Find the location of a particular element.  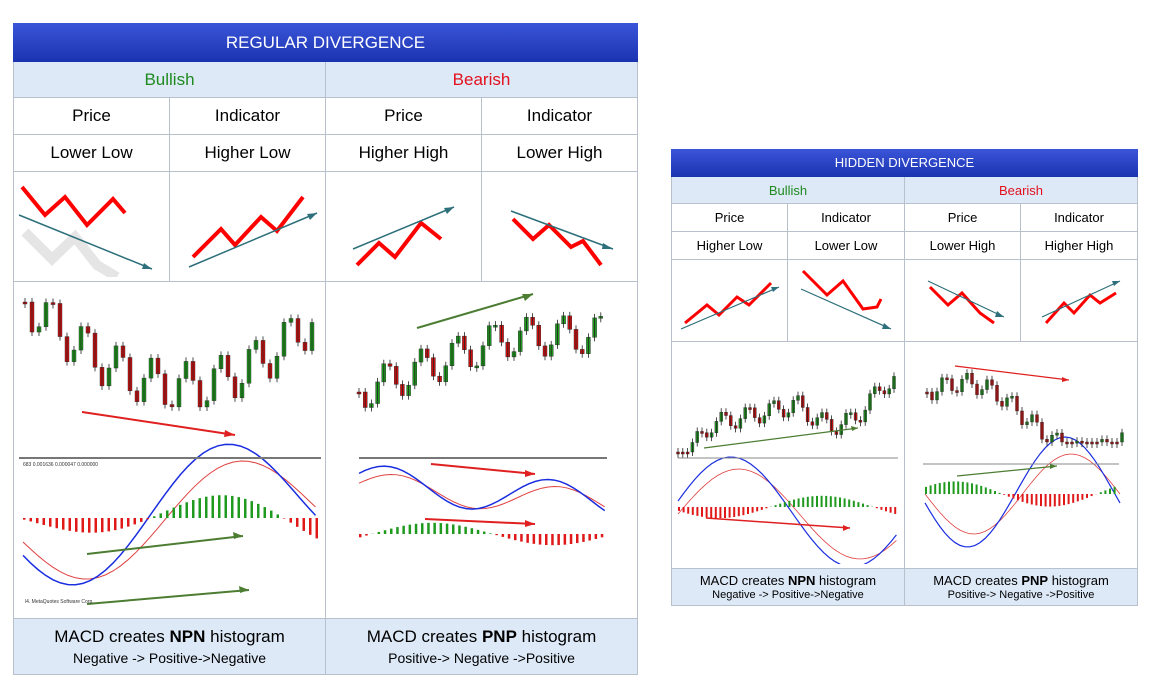

hidden-bear-indicator-value: Higher High is located at coordinates (1079, 246).